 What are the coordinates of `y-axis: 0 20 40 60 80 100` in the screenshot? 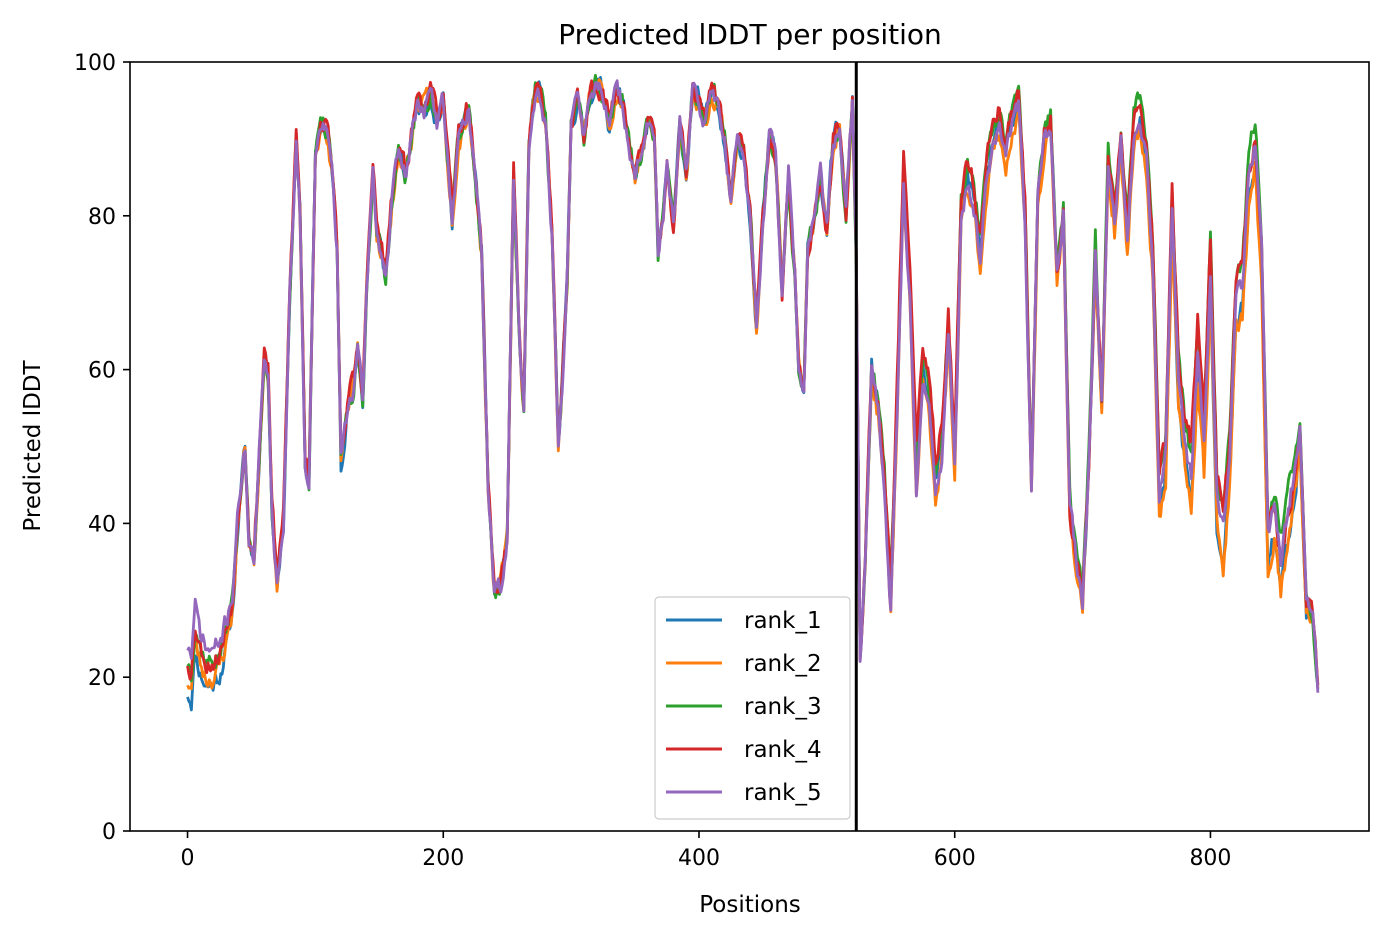 It's located at (102, 448).